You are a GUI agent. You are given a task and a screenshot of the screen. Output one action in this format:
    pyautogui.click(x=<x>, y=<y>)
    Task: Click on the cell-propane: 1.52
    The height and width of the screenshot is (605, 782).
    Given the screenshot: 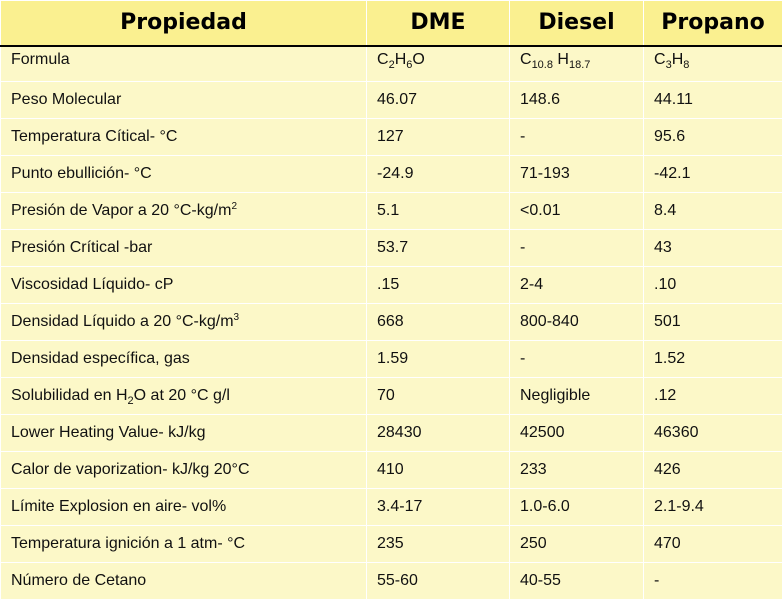 What is the action you would take?
    pyautogui.click(x=712, y=359)
    